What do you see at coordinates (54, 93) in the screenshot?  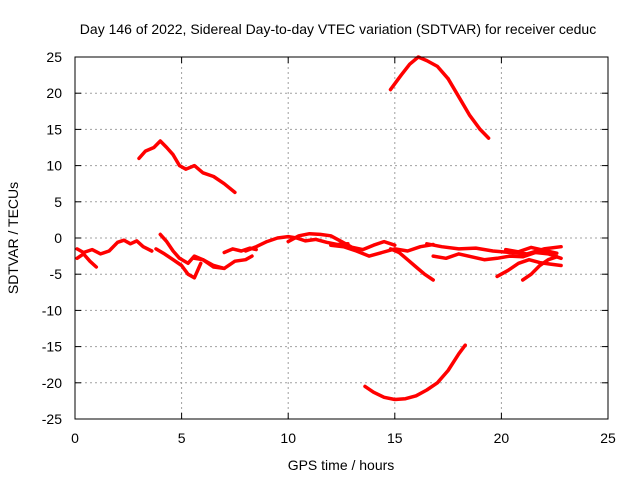 I see `y-tick-label: 20` at bounding box center [54, 93].